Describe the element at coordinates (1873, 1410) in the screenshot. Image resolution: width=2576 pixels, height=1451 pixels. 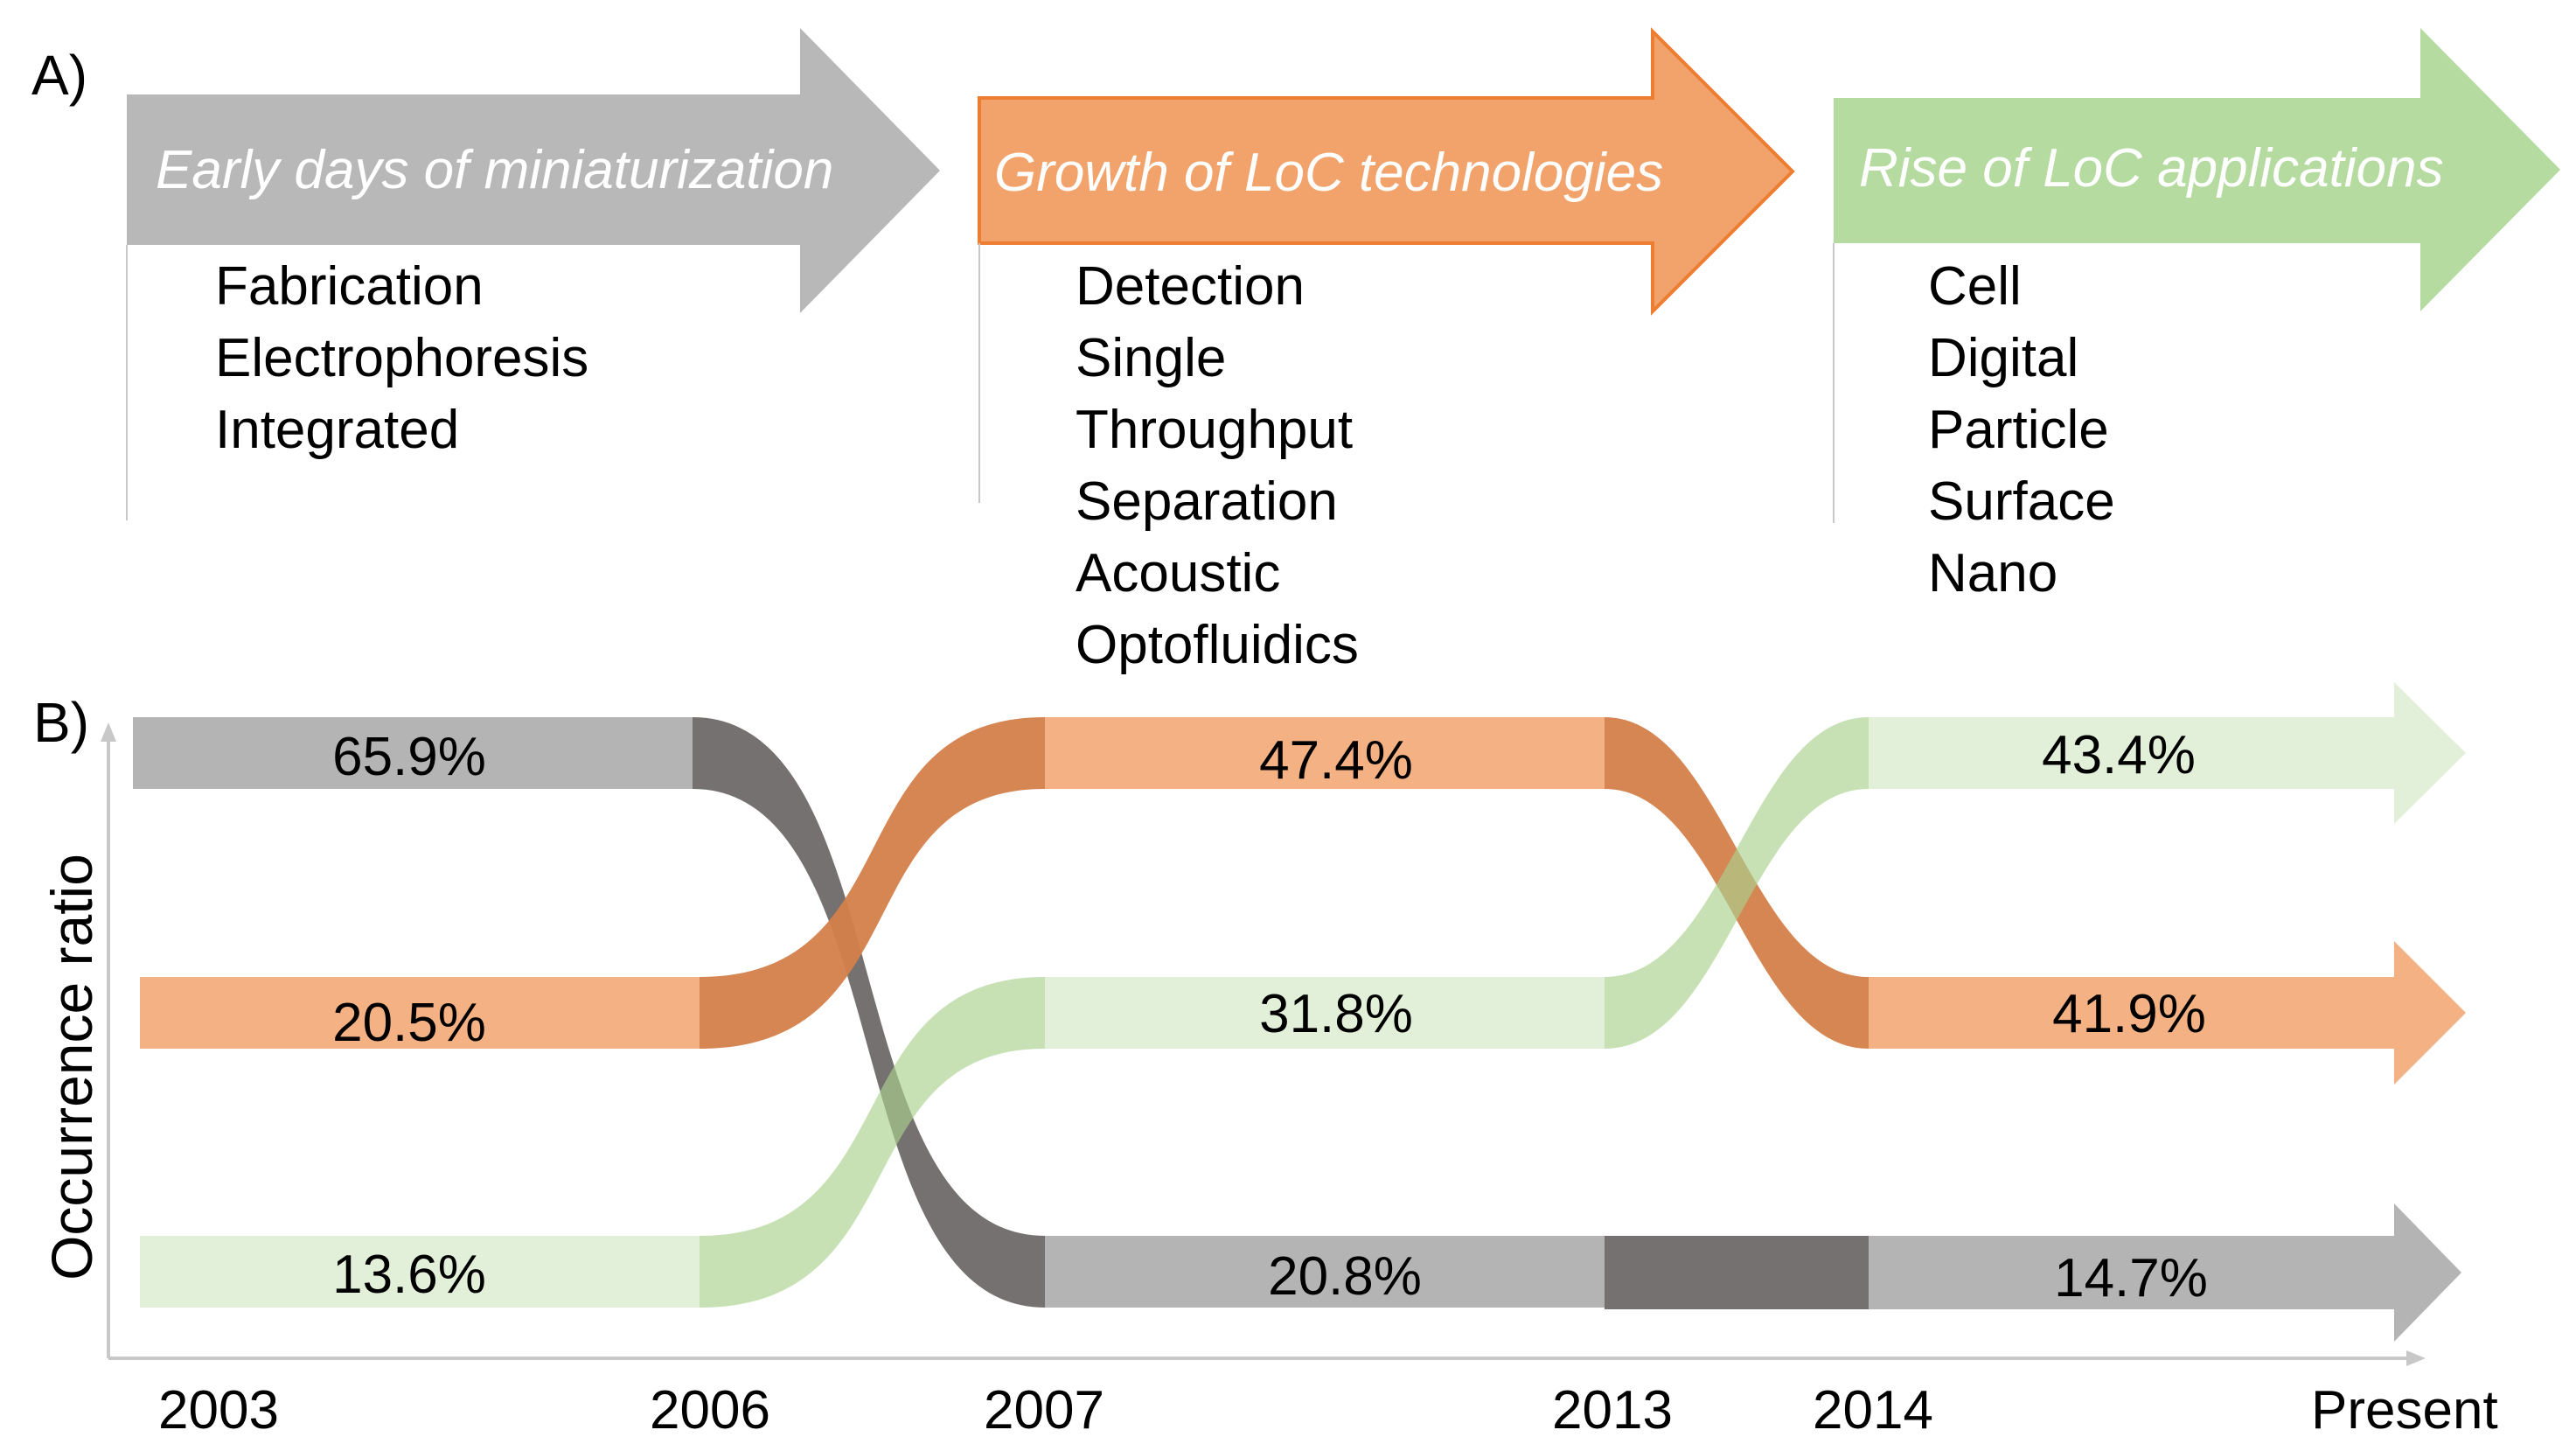
I see `x-tick-label: 2014` at that location.